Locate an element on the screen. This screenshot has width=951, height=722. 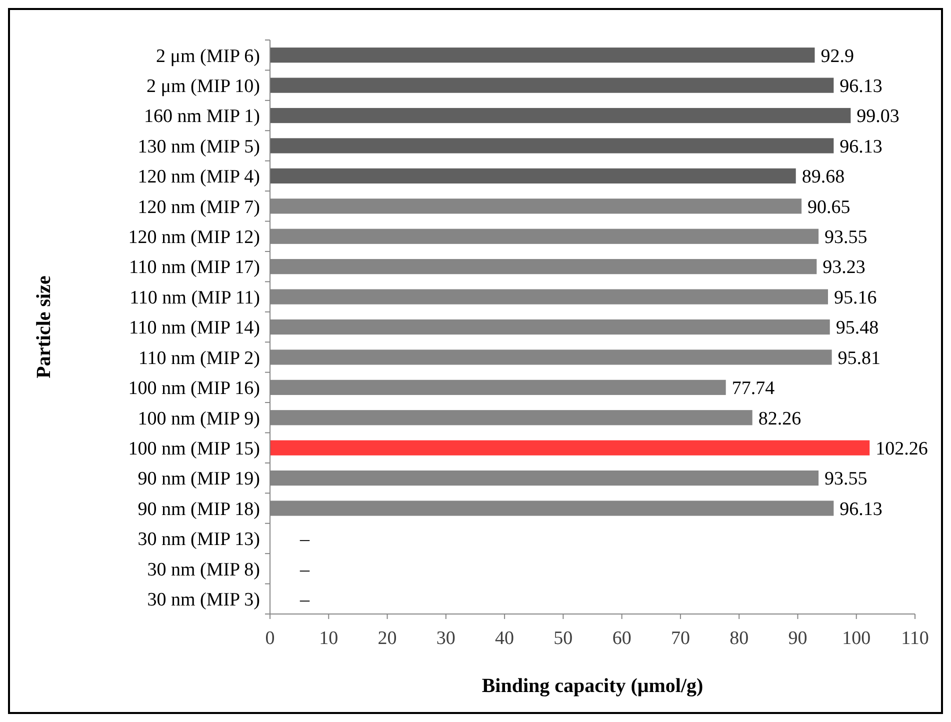
y-tick-label: 110 nm (MIP 11) is located at coordinates (195, 297).